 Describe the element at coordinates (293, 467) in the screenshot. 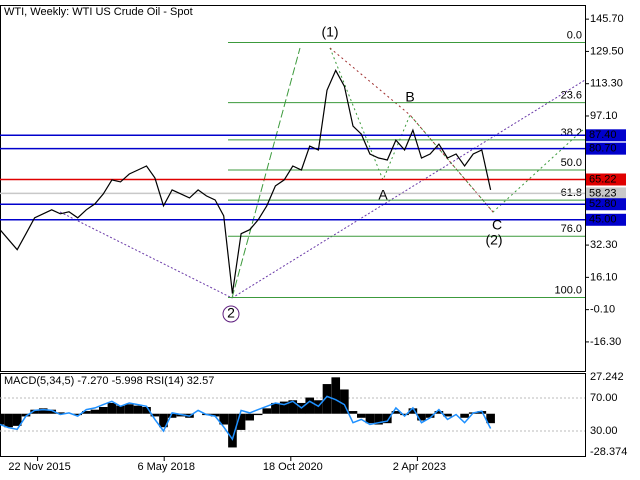

I see `x-tick-label: 18 Oct 2020` at that location.